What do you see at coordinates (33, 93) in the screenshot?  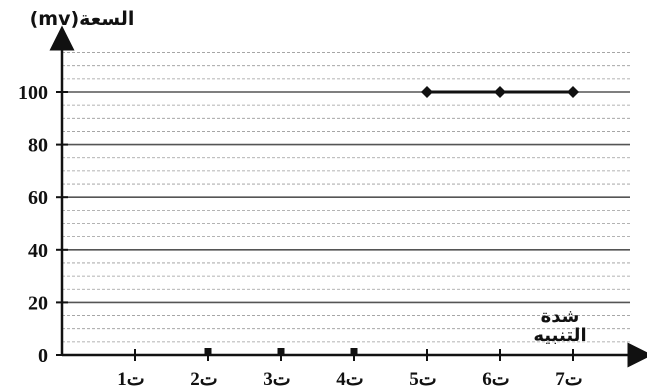 I see `y-tick-label: 100` at bounding box center [33, 93].